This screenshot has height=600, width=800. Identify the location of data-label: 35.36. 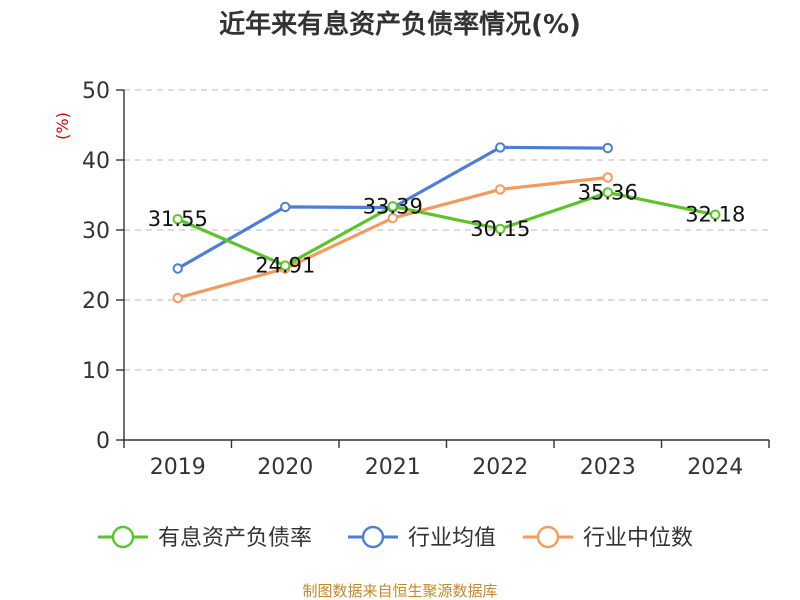
(608, 192).